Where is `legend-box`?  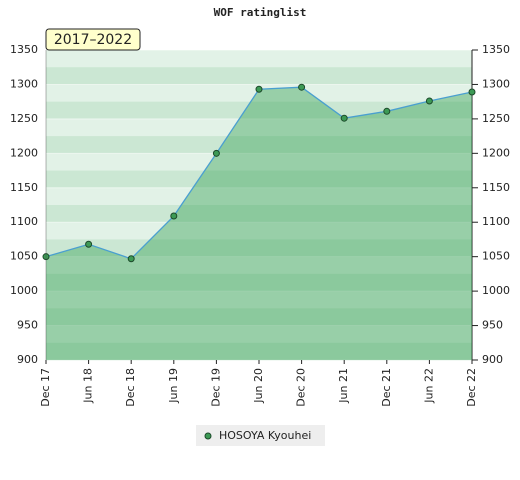
legend-box is located at coordinates (260, 435).